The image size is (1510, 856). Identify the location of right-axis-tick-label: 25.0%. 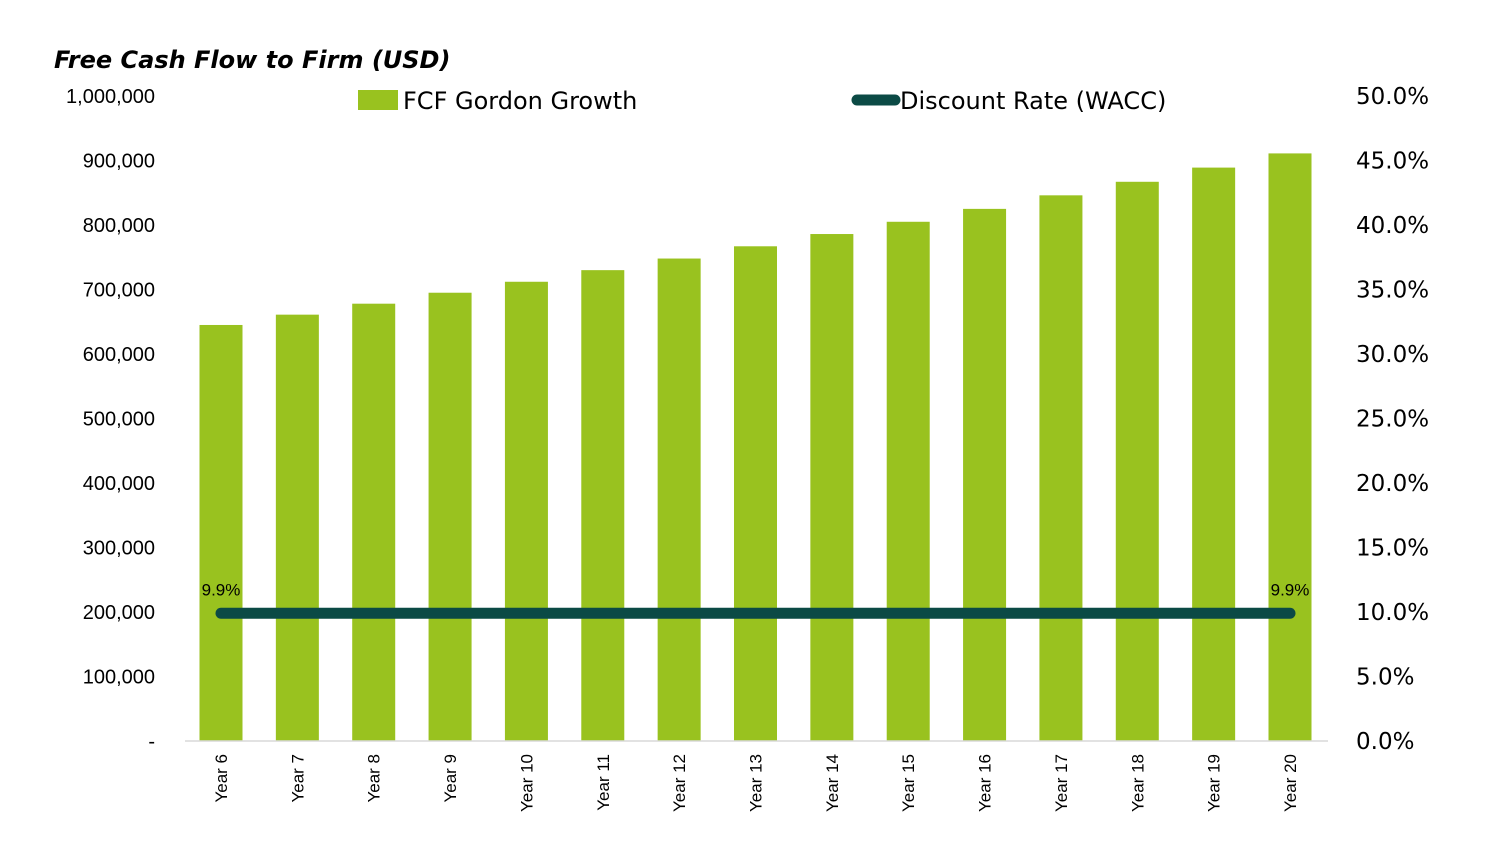
(1392, 420).